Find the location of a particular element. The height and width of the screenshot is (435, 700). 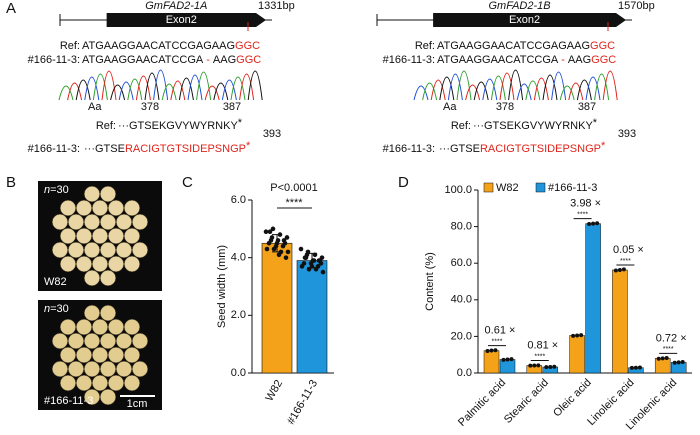

fold-change: 0.72 × is located at coordinates (671, 338).